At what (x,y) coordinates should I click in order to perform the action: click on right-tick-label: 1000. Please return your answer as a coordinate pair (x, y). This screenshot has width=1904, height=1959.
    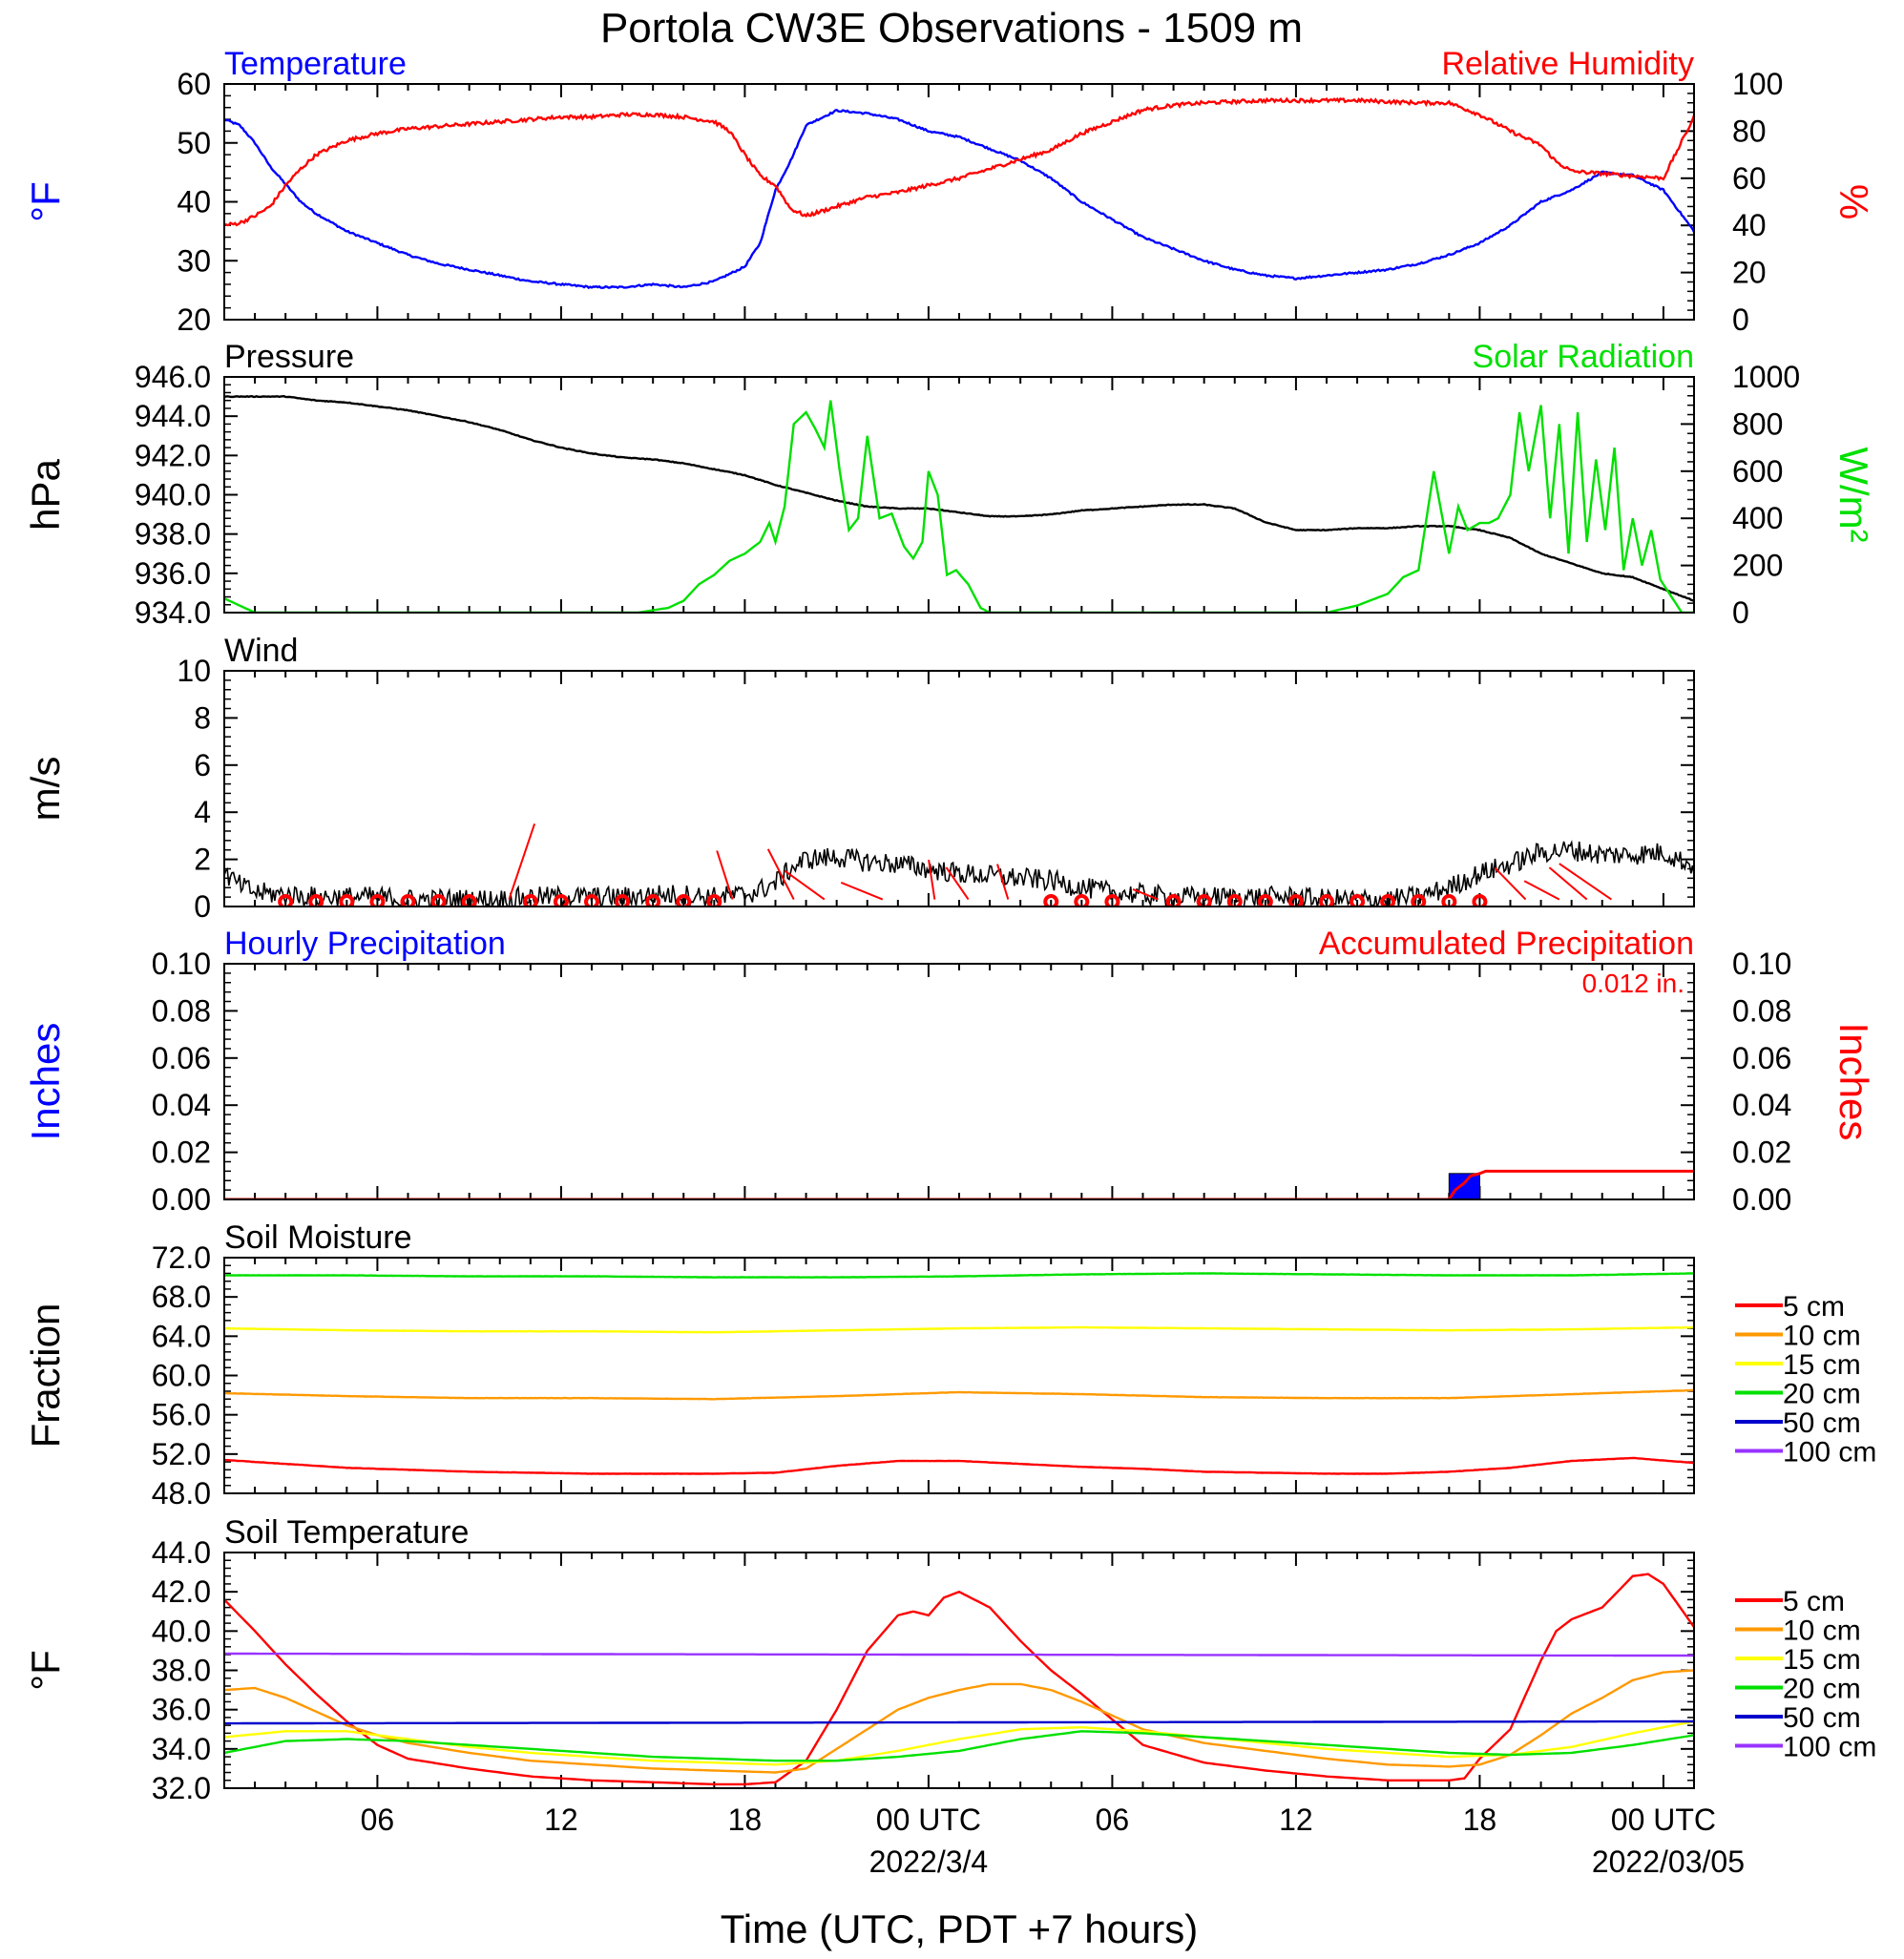
    Looking at the image, I should click on (1766, 377).